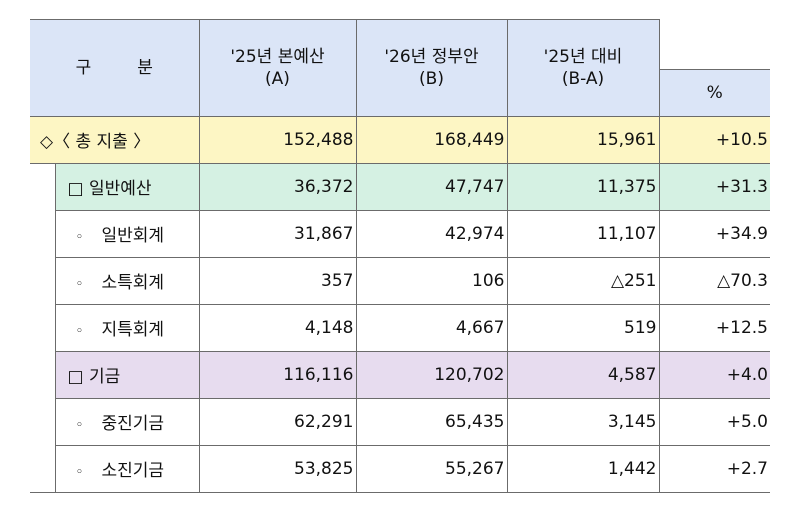  Describe the element at coordinates (431, 139) in the screenshot. I see `cell-b: 168,449` at that location.